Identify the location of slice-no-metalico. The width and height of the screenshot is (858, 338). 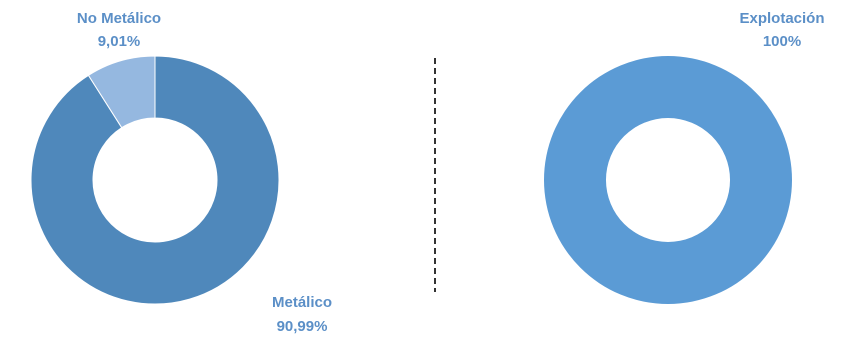
(121, 92).